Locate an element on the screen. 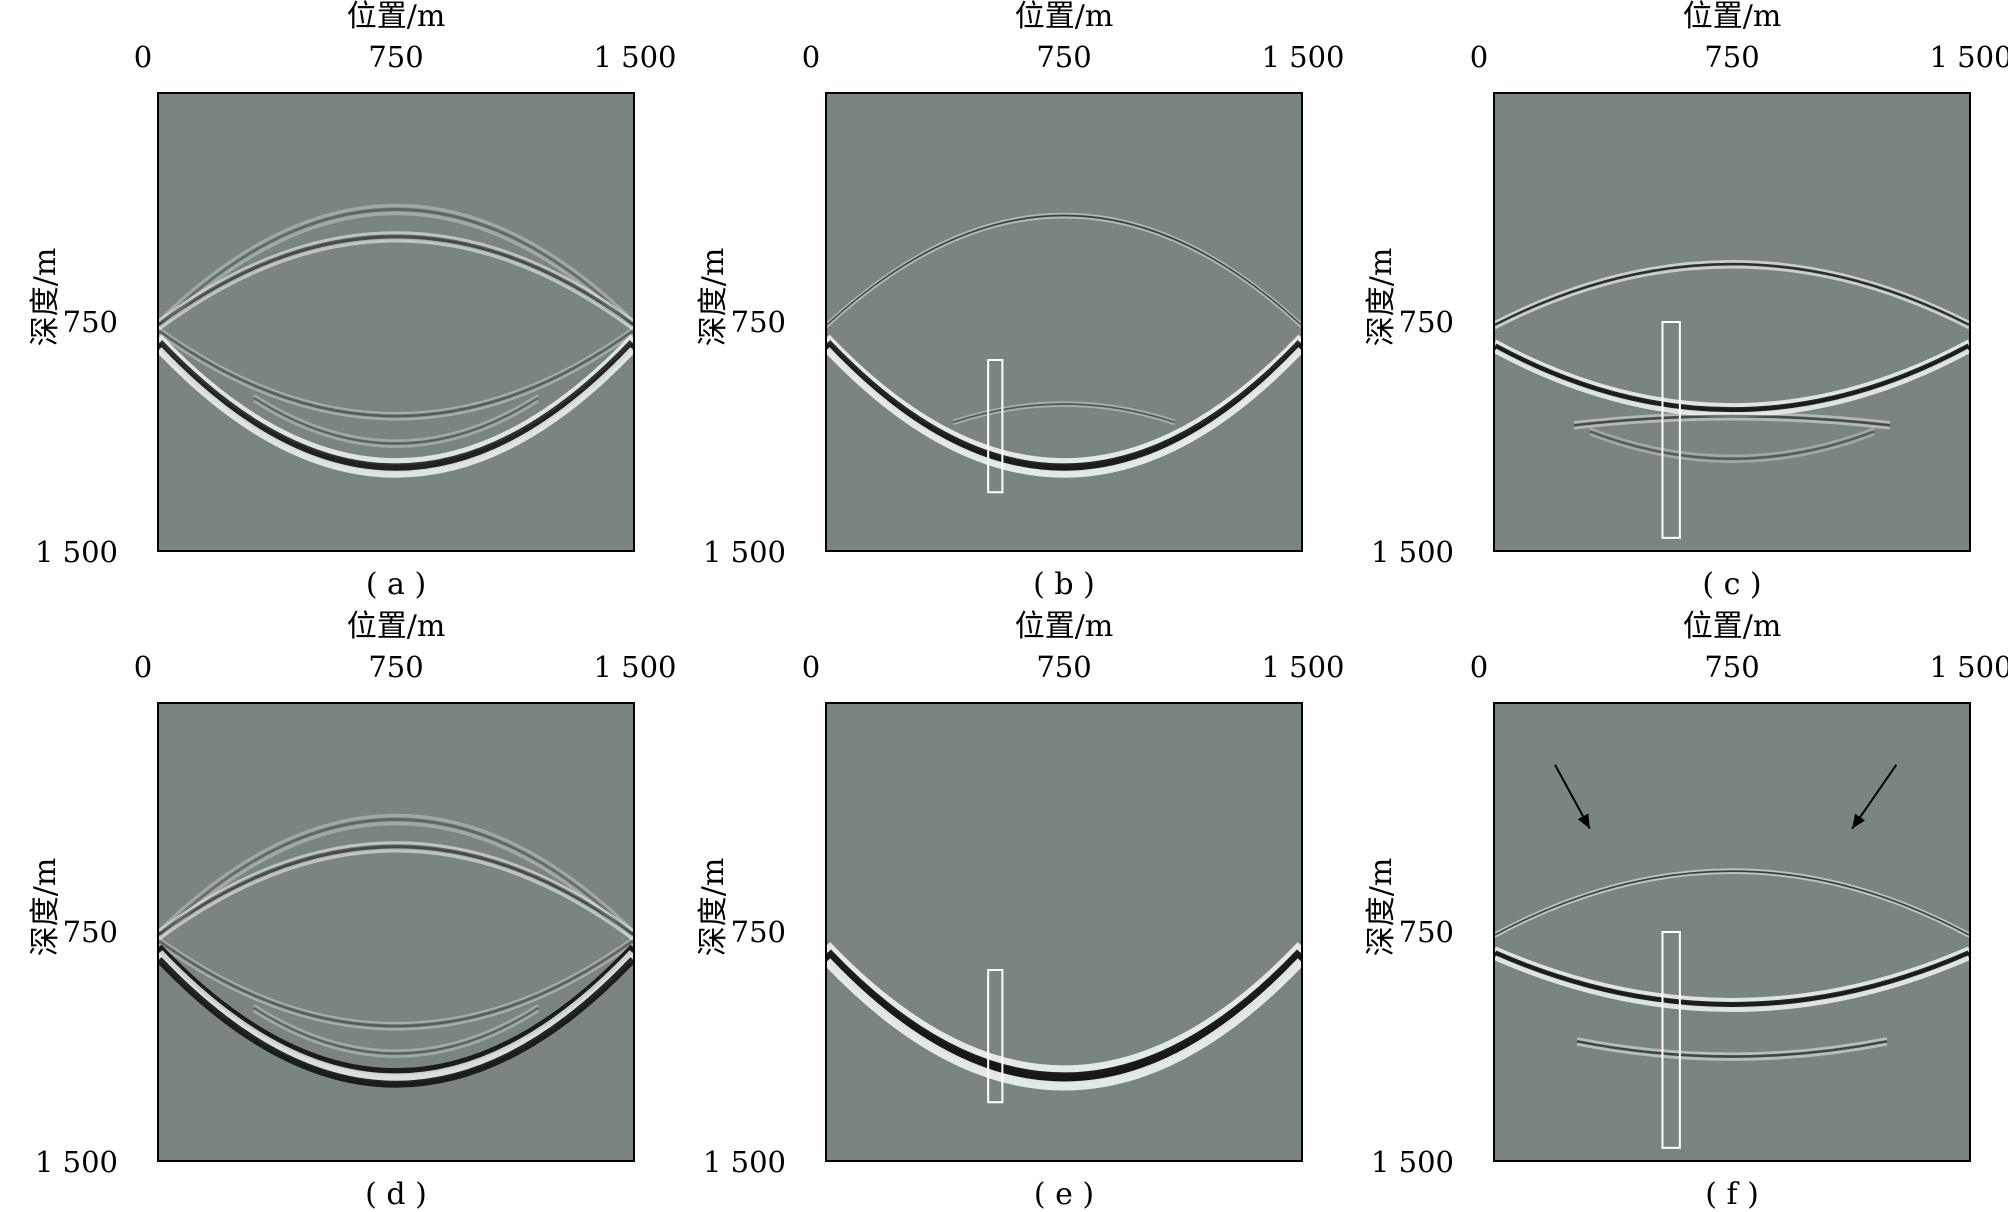 Image resolution: width=2008 pixels, height=1212 pixels. panel-caption: ( d ) is located at coordinates (396, 1194).